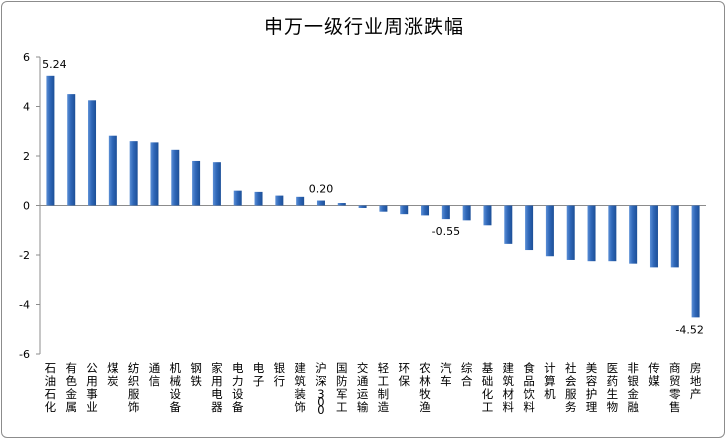  Describe the element at coordinates (154, 174) in the screenshot. I see `bar-通信` at that location.